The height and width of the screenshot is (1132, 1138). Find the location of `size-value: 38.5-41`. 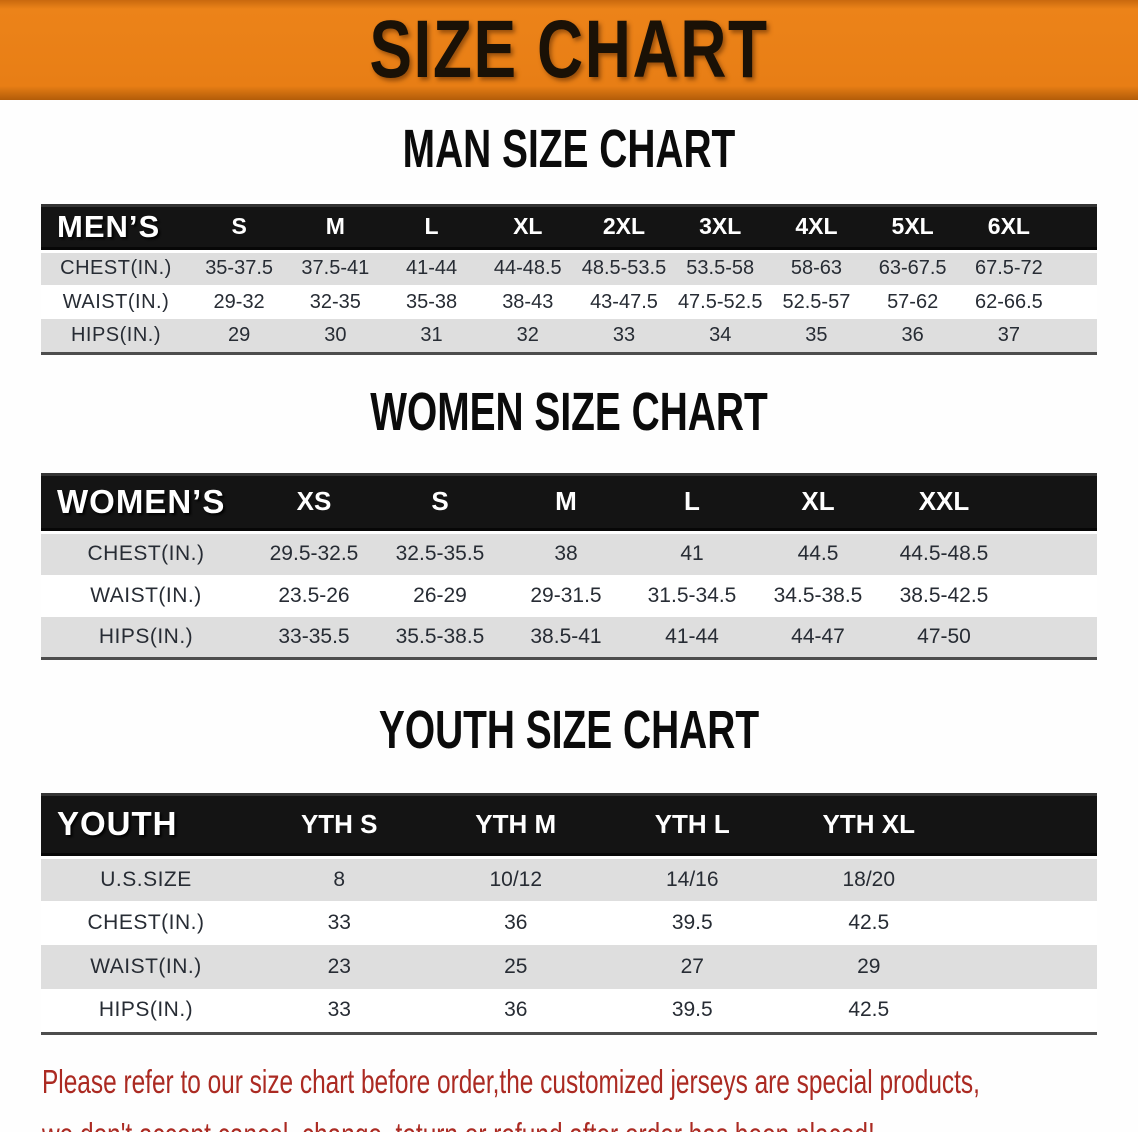

size-value: 38.5-41 is located at coordinates (566, 638).